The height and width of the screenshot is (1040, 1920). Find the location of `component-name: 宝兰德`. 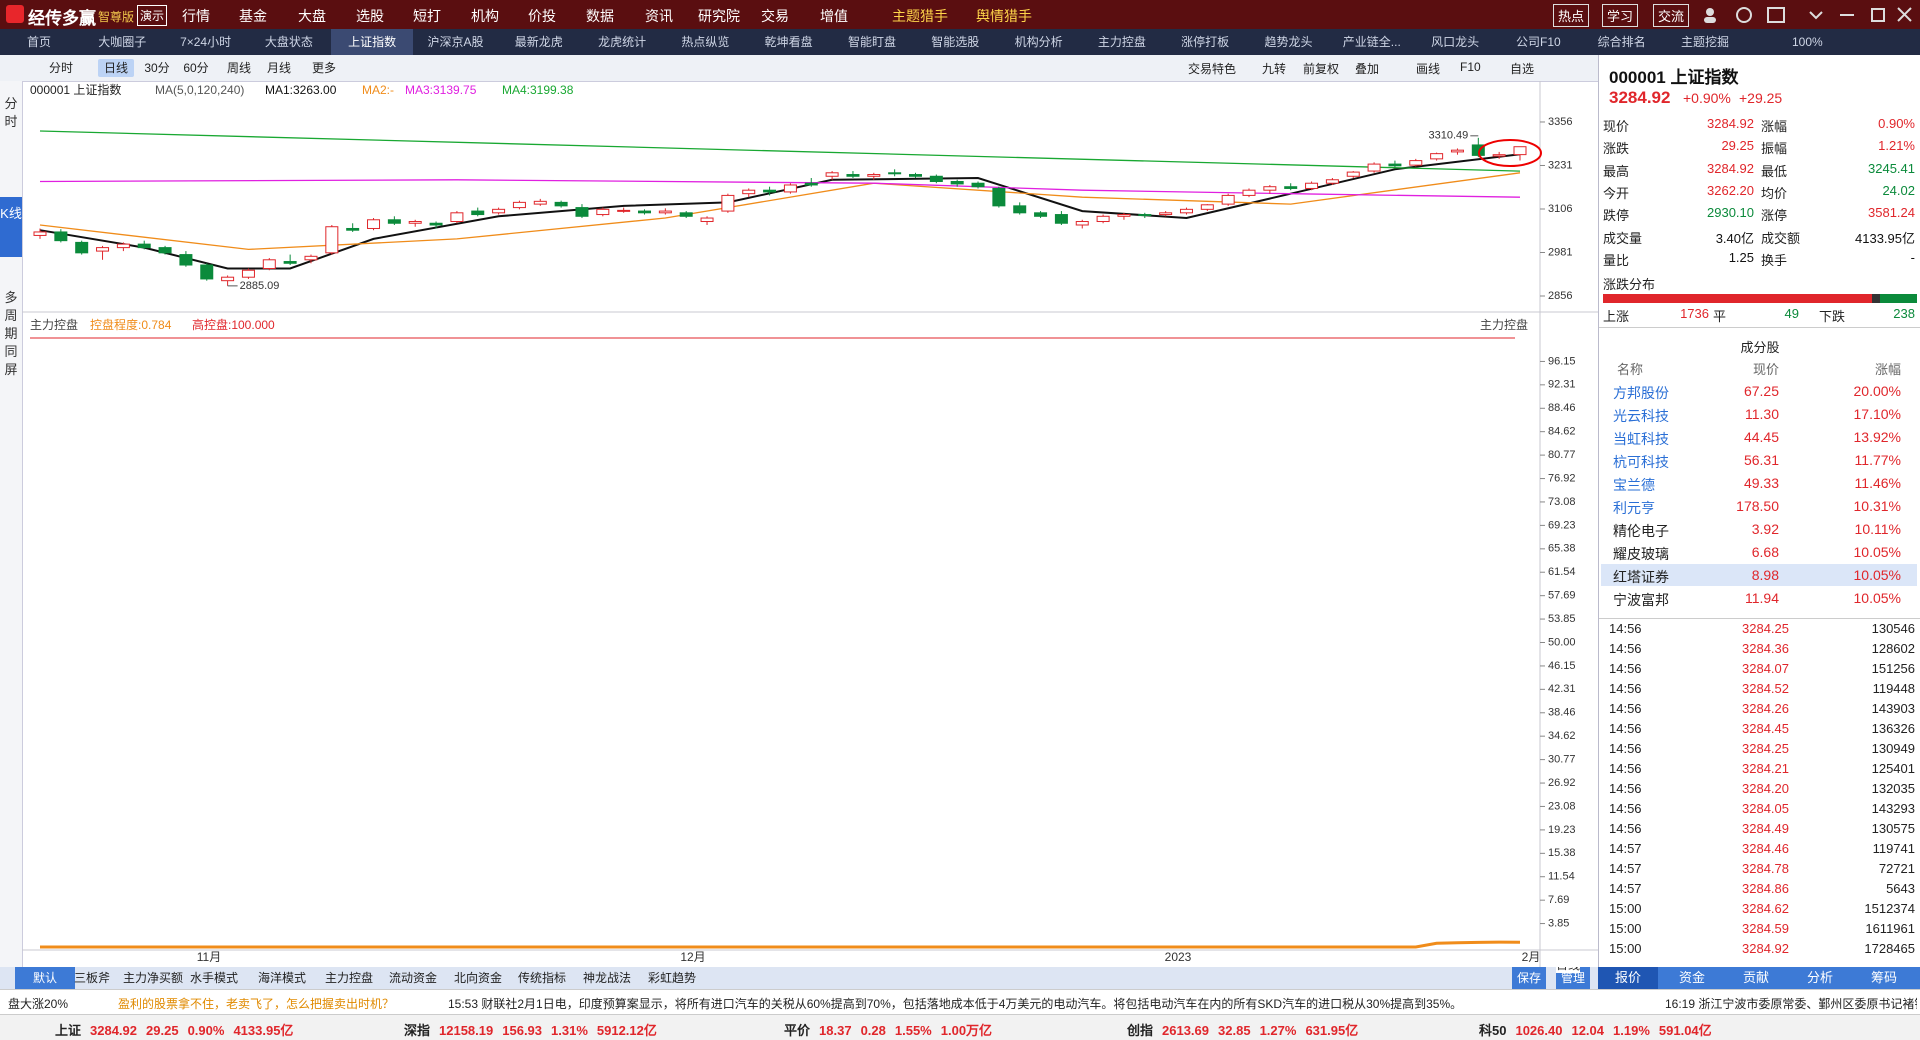

component-name: 宝兰德 is located at coordinates (1634, 485).